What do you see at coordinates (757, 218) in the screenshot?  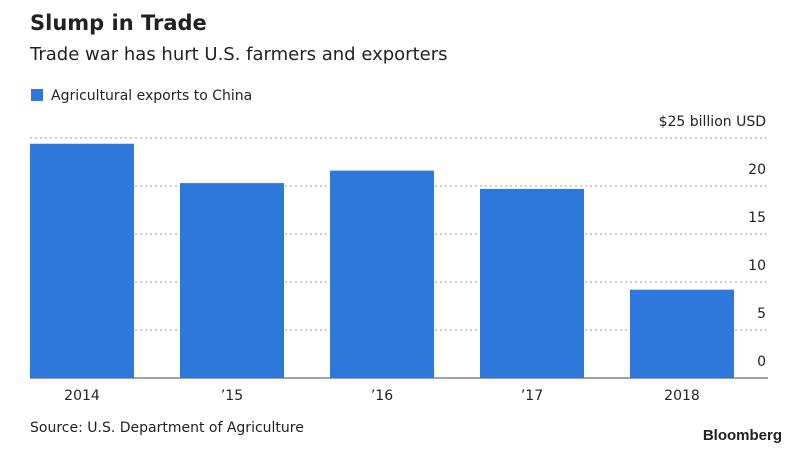 I see `y-tick-label: 15` at bounding box center [757, 218].